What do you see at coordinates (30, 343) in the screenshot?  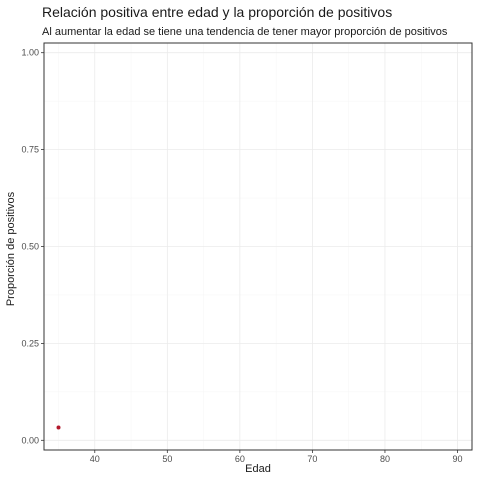 I see `y-tick-label: 0.25` at bounding box center [30, 343].